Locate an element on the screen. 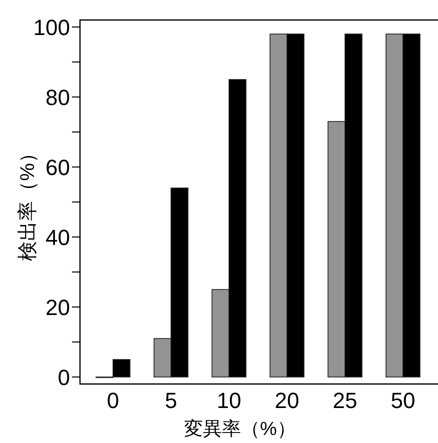 Image resolution: width=438 pixels, height=443 pixels. x-tick-label: 25 is located at coordinates (345, 400).